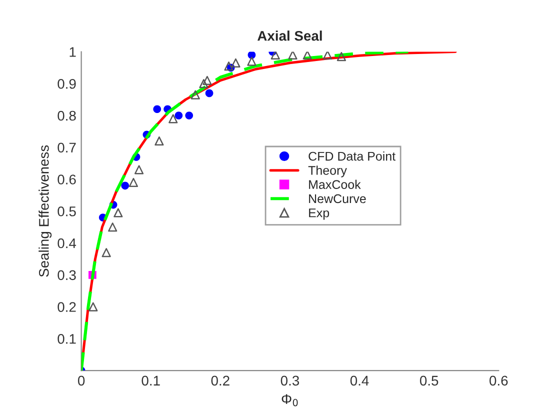 The image size is (542, 414). I want to click on y-tick-label: 0.2, so click(67, 307).